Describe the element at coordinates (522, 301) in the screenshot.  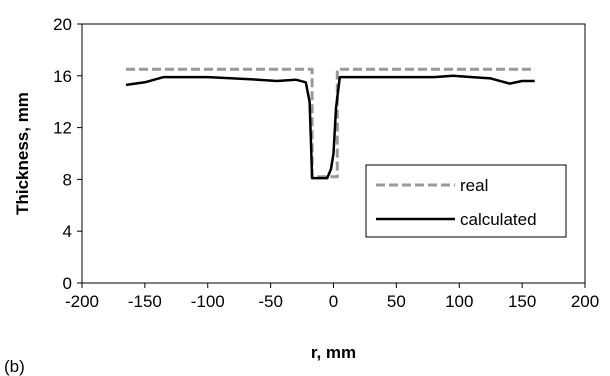
I see `x-tick-label: 150` at that location.